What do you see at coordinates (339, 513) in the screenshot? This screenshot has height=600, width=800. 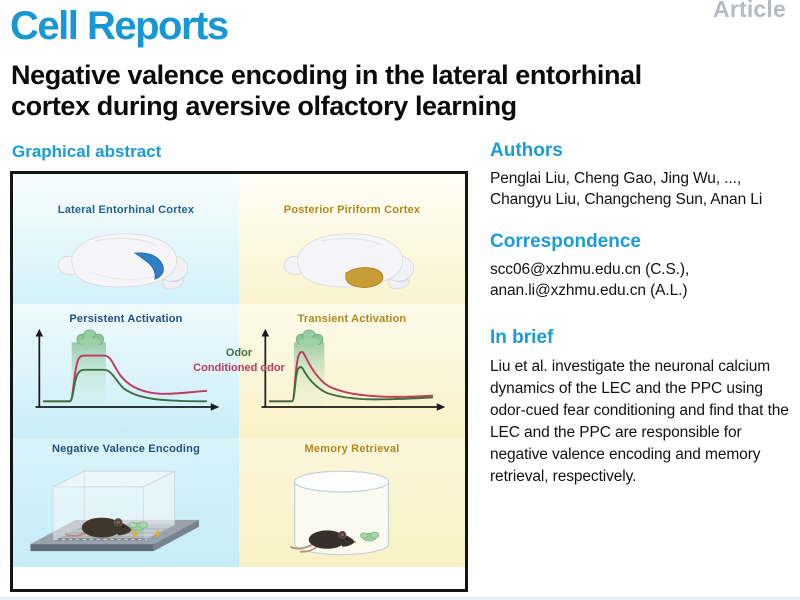 I see `retrieval-cylinder-illustration` at bounding box center [339, 513].